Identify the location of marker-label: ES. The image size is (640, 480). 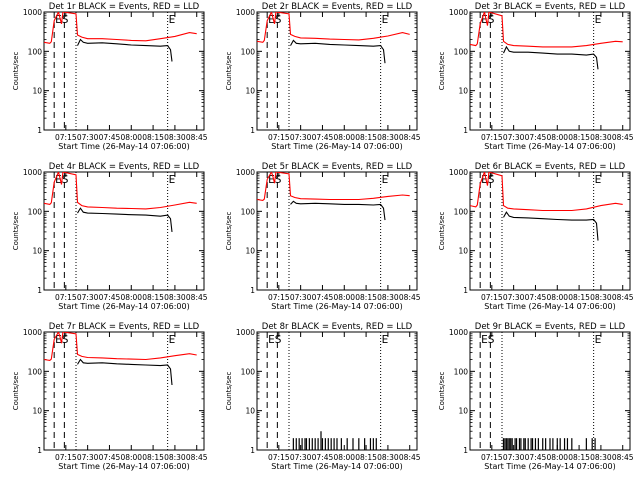
(488, 340).